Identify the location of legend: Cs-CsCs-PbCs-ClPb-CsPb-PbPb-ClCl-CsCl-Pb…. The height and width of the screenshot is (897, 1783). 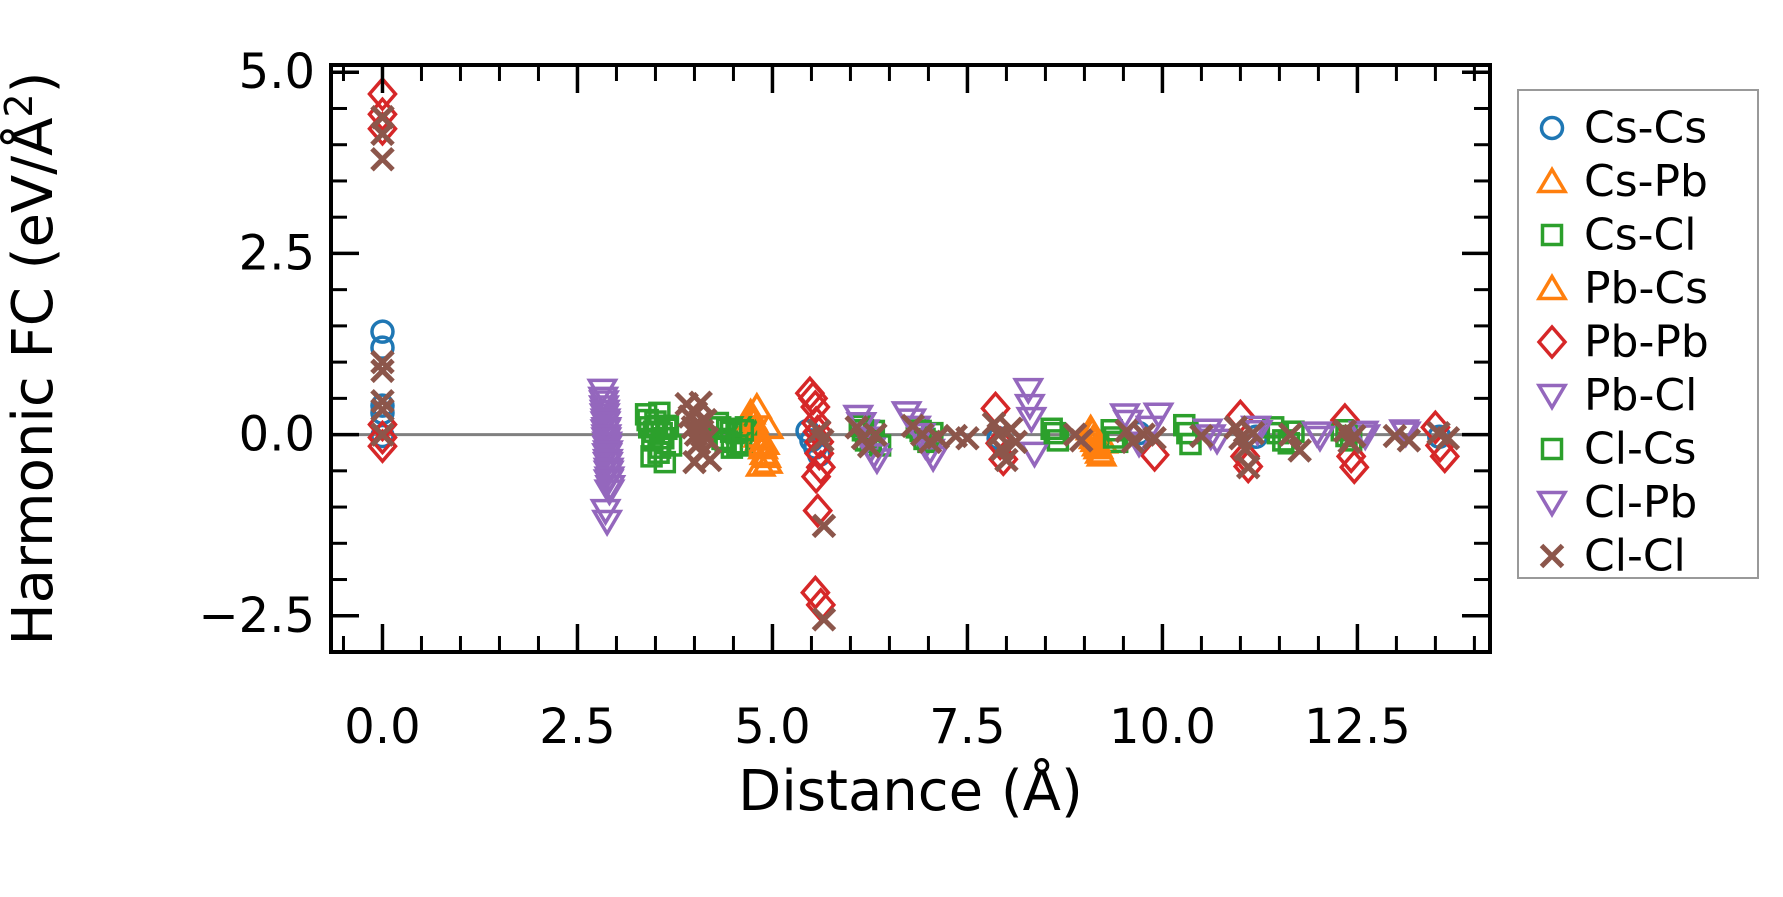
(1638, 335).